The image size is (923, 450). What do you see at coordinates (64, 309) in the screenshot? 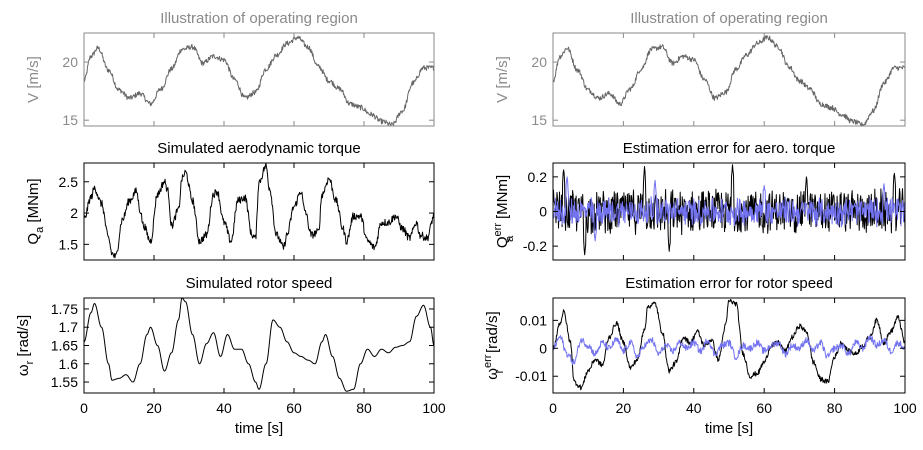
I see `y-tick-label: 1.75` at bounding box center [64, 309].